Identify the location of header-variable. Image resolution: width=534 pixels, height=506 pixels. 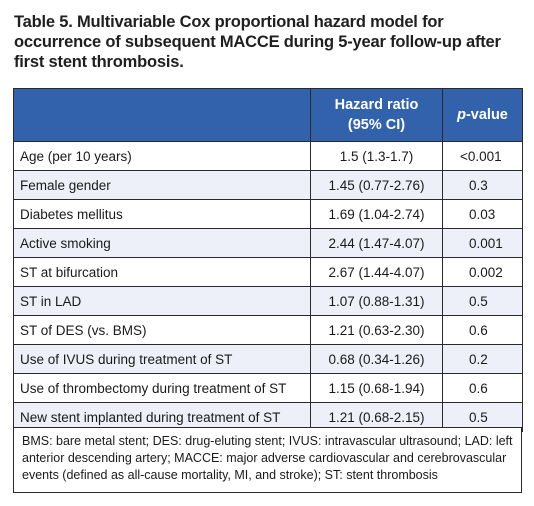
(162, 115).